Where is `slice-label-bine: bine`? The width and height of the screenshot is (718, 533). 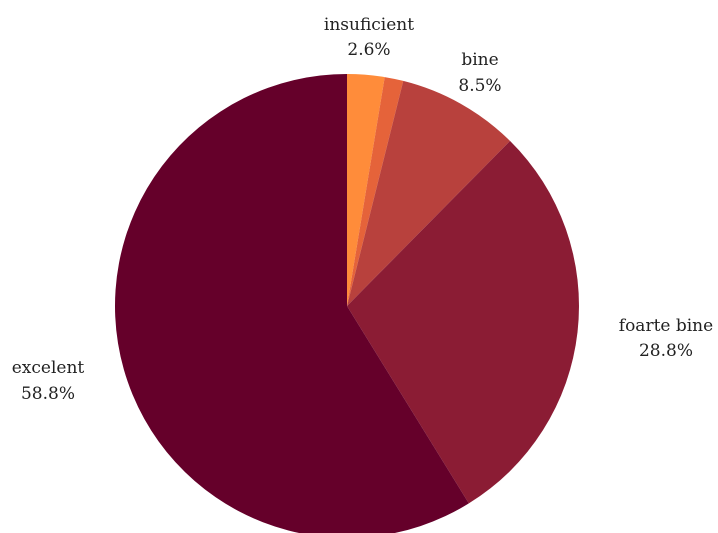
slice-label-bine: bine is located at coordinates (479, 60).